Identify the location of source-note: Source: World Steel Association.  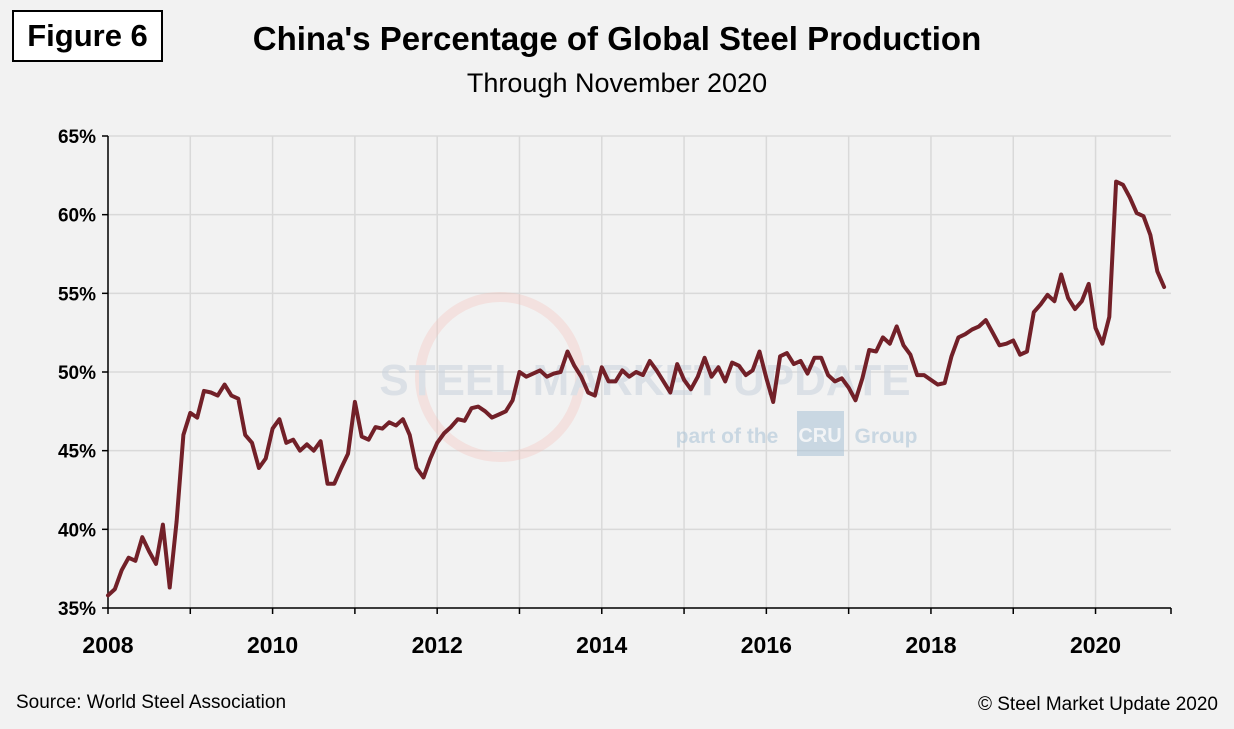
(151, 702).